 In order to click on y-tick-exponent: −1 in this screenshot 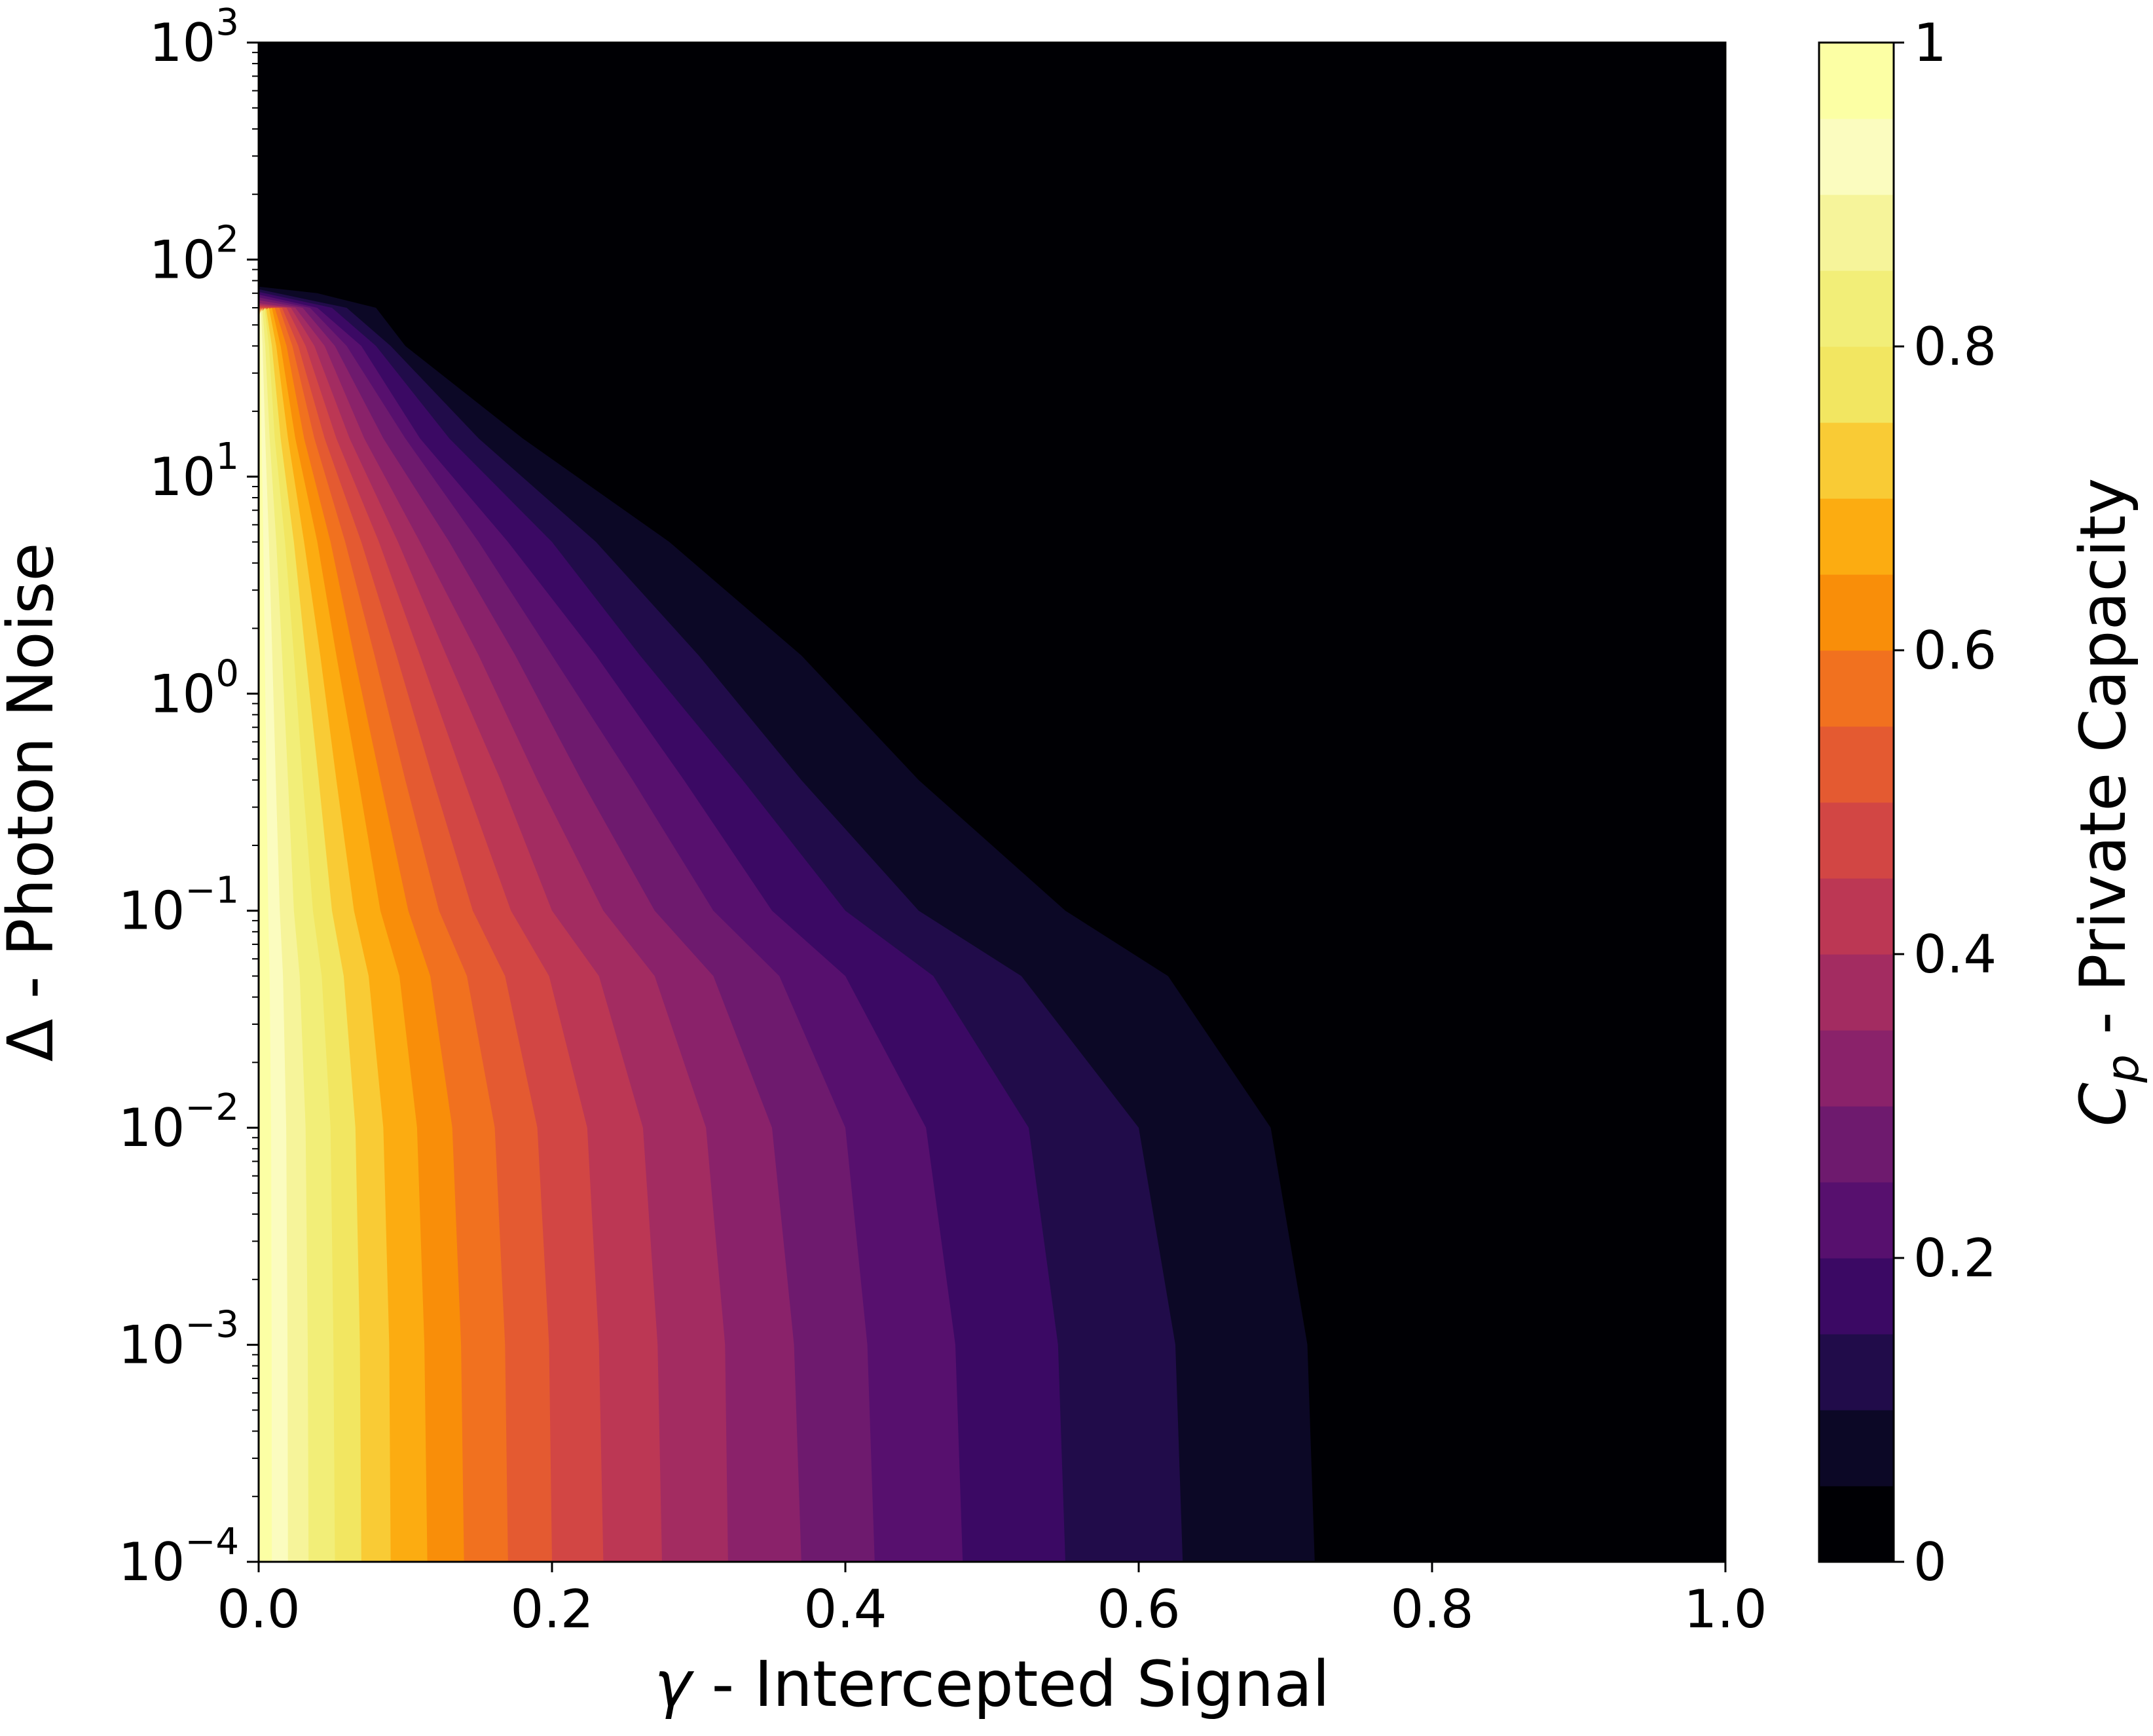, I will do `click(212, 891)`.